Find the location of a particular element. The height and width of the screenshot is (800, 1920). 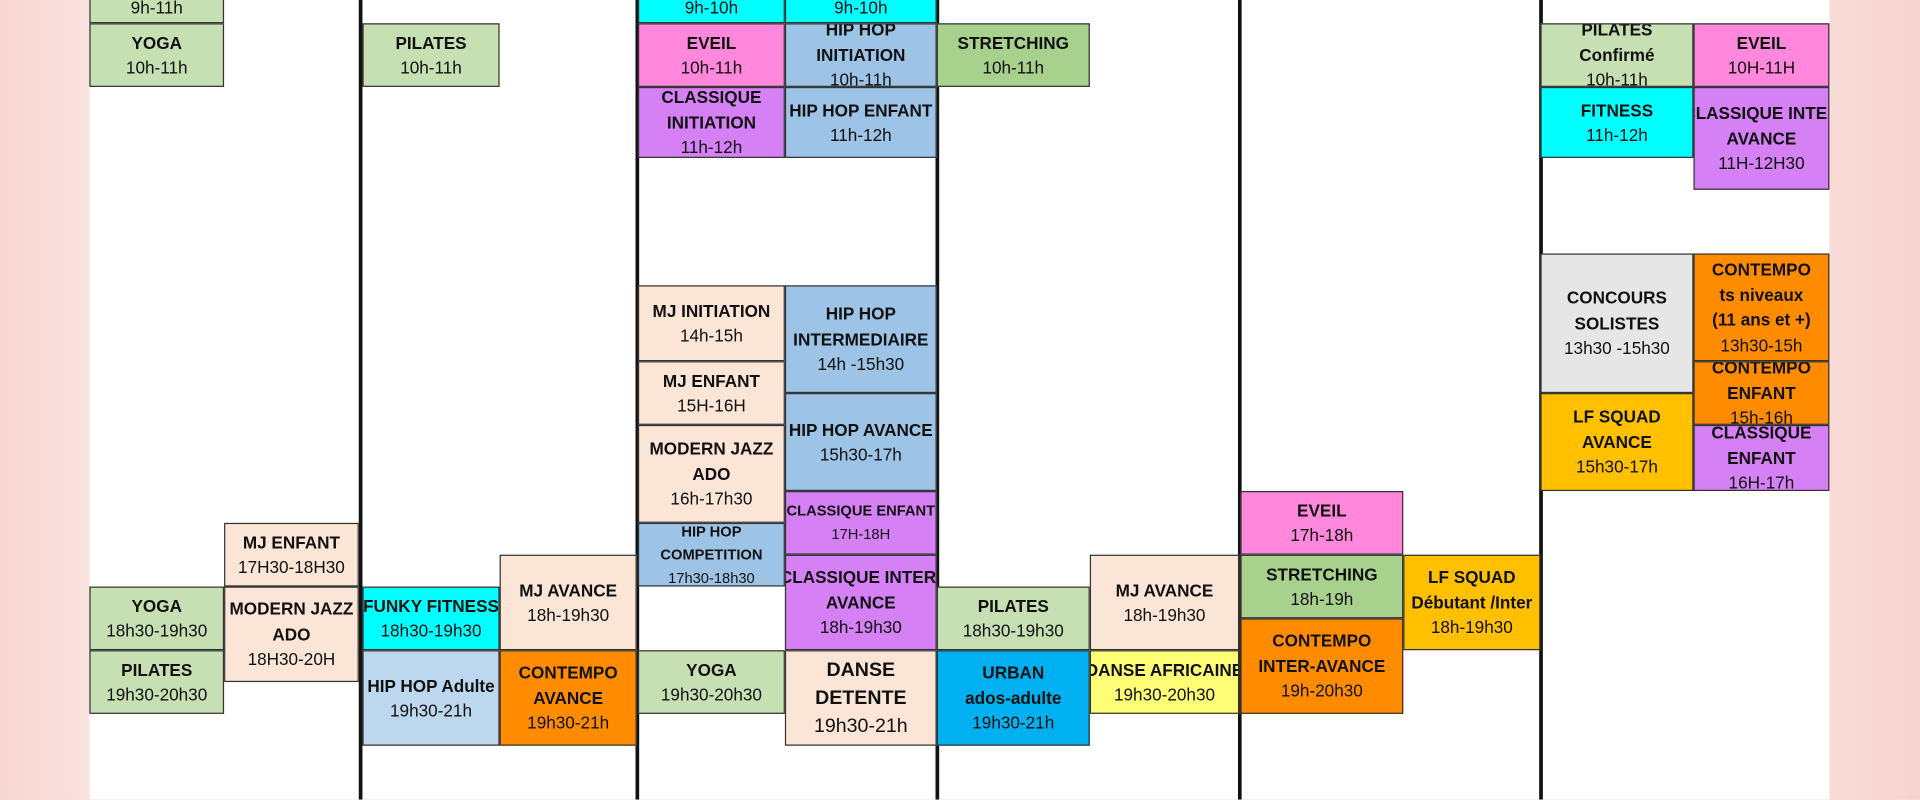

class-block: HIP HOP COMPETITION 17h30-18h30 is located at coordinates (711, 554).